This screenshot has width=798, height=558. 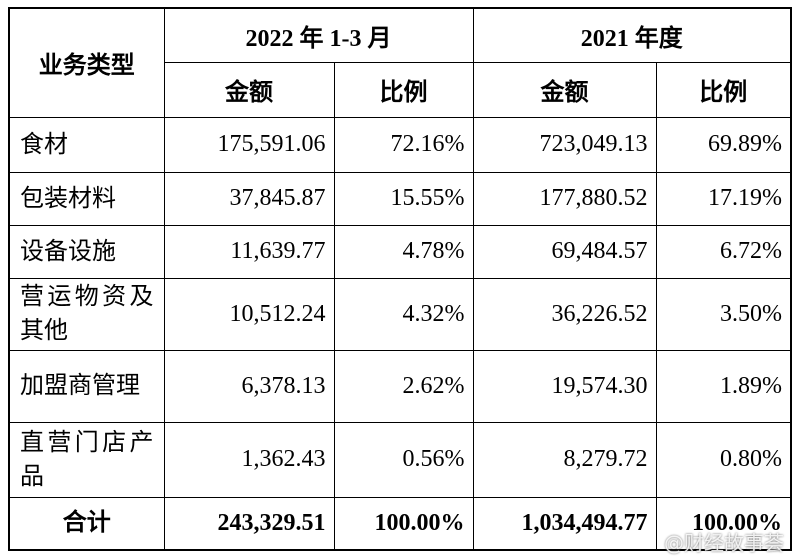 What do you see at coordinates (723, 251) in the screenshot?
I see `cell: 6.72%` at bounding box center [723, 251].